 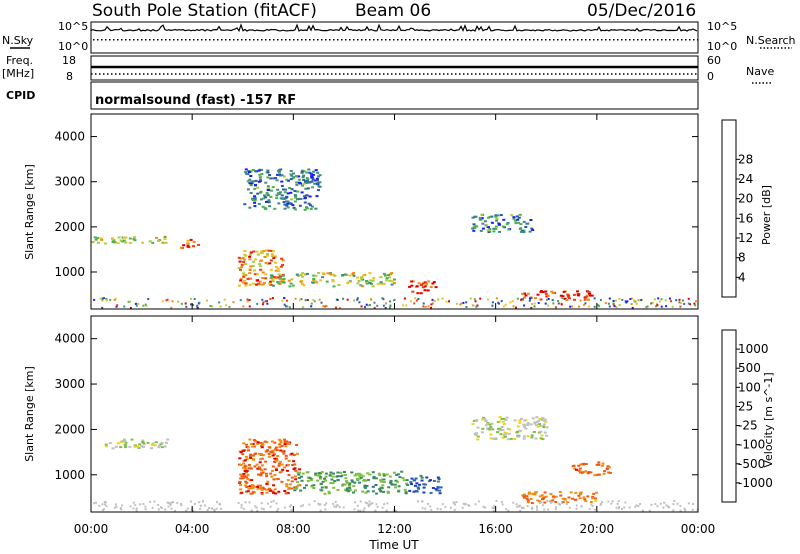 I want to click on velocity-colorbar-label: Velocity [m s^-1], so click(x=768, y=419).